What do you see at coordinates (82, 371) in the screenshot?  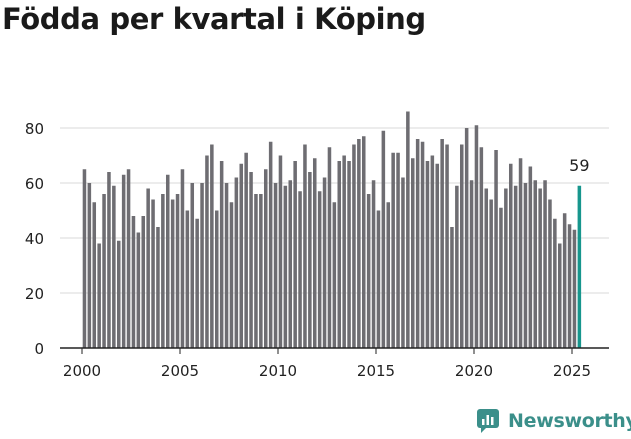 I see `x-tick-label: 2000` at bounding box center [82, 371].